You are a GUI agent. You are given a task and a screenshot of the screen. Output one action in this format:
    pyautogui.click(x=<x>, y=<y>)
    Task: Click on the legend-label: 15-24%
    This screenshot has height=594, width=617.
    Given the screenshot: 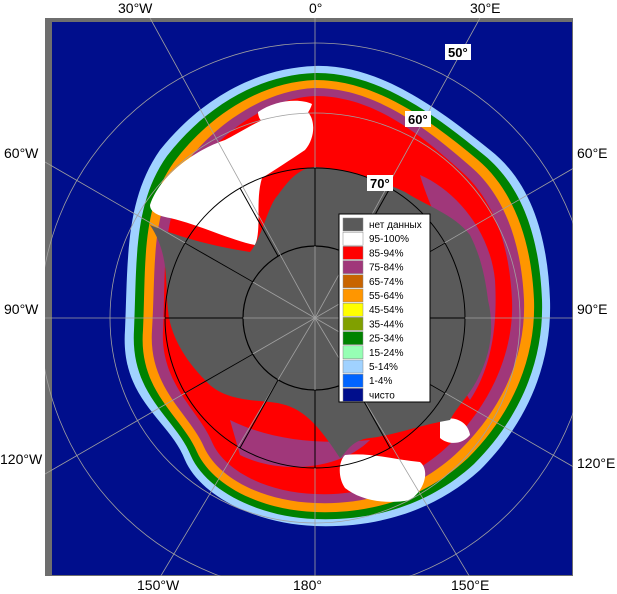 What is the action you would take?
    pyautogui.click(x=386, y=353)
    